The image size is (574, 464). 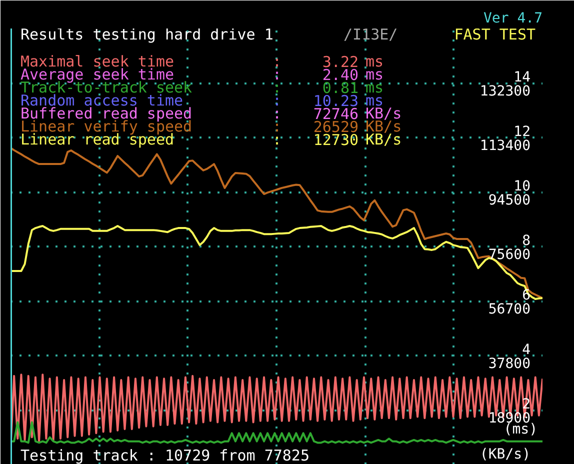 I want to click on y2-tick-label: 10, so click(x=522, y=186).